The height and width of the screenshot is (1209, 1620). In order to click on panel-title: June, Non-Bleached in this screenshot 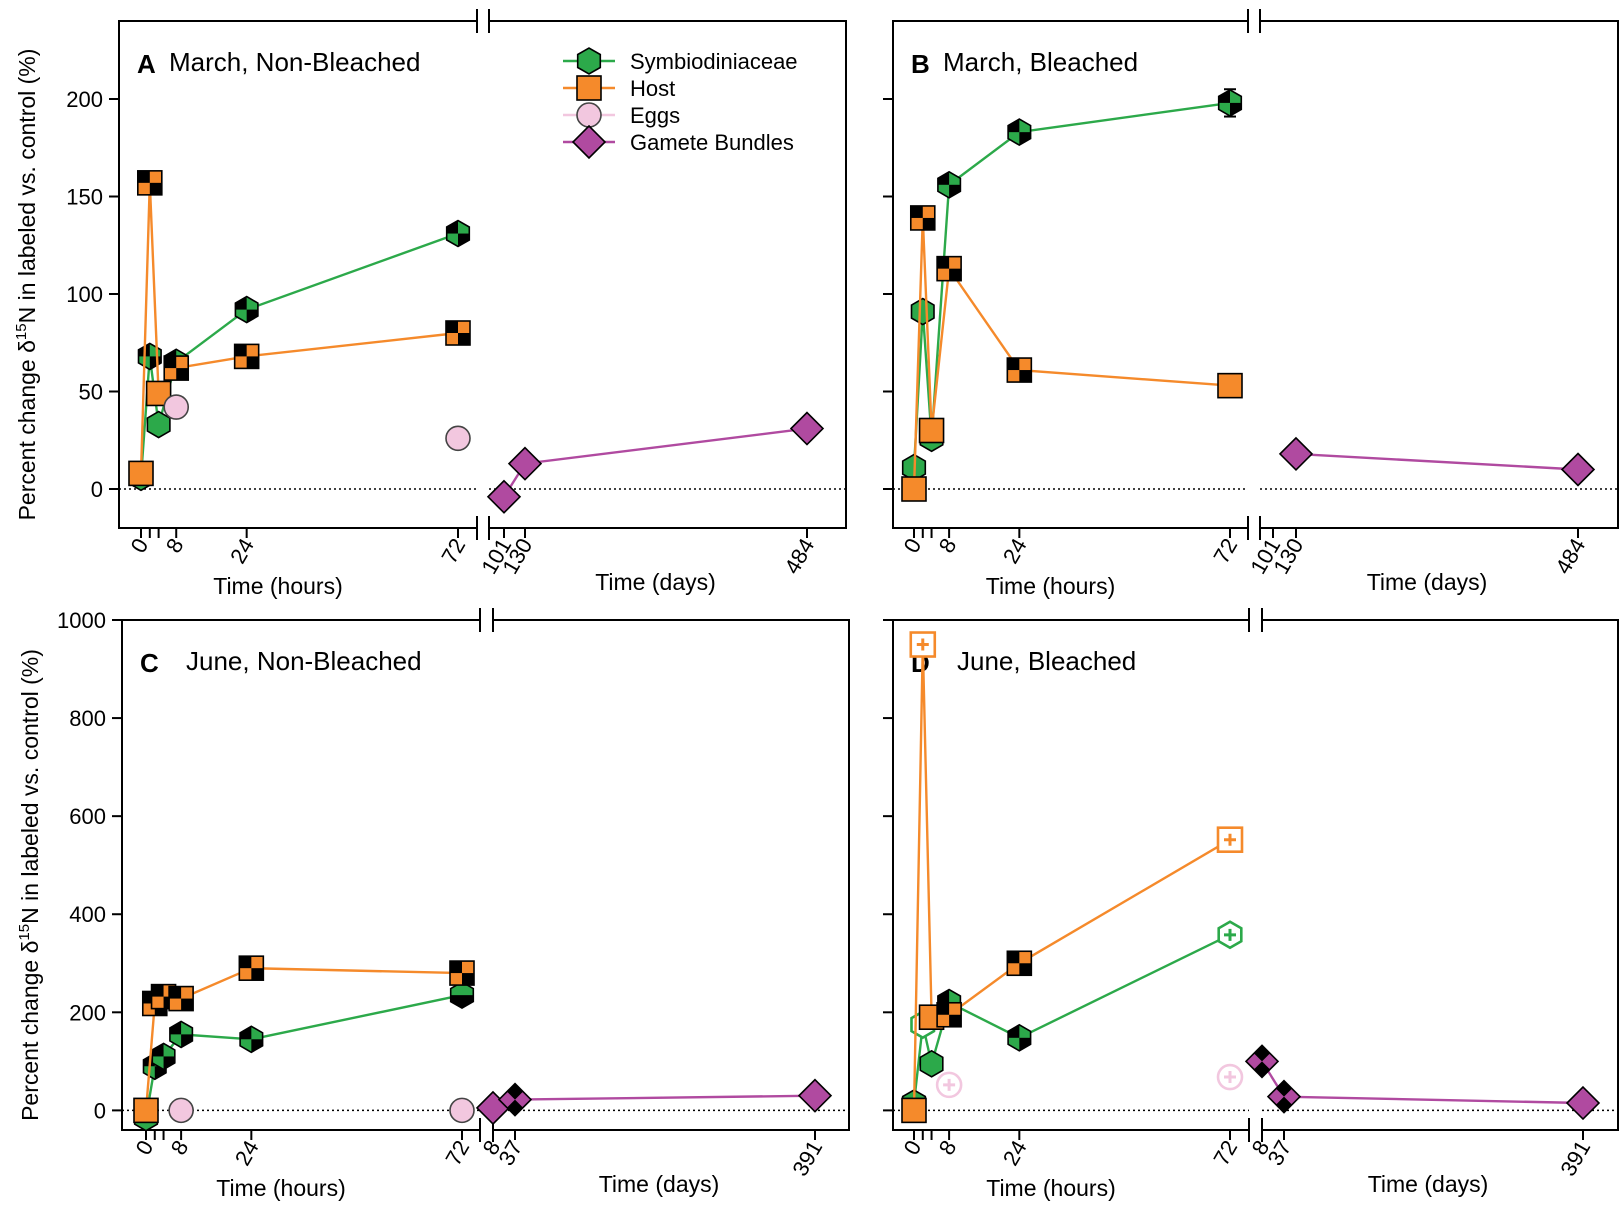, I will do `click(304, 661)`.